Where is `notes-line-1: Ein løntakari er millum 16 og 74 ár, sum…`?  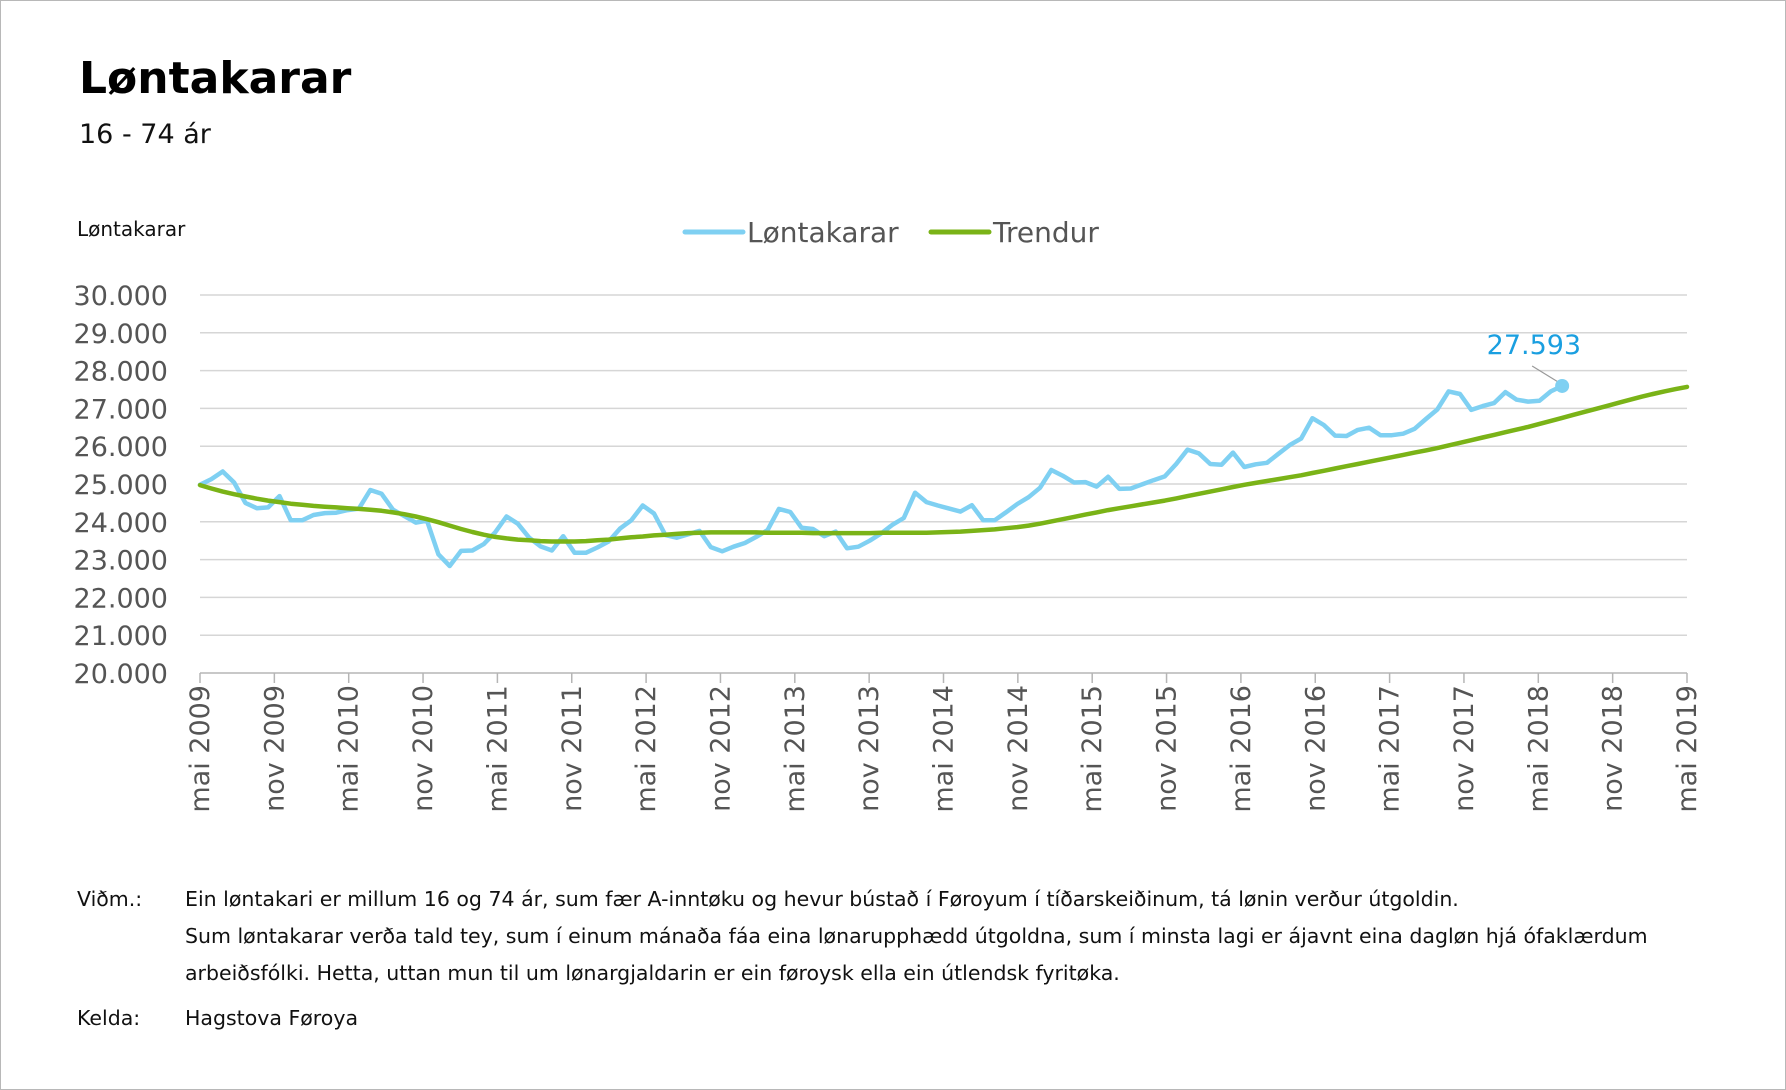 notes-line-1: Ein løntakari er millum 16 og 74 ár, sum… is located at coordinates (822, 899).